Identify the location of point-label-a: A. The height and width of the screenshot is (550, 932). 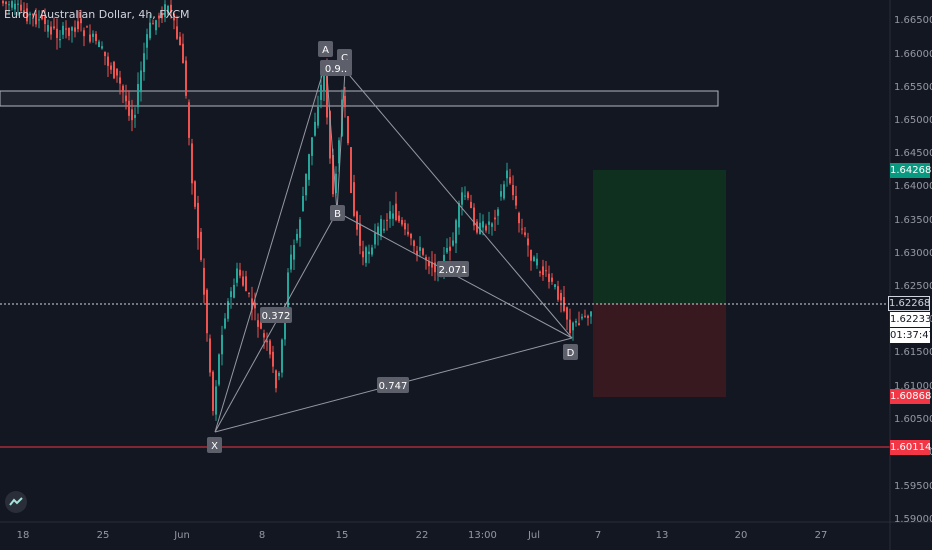
(325, 49).